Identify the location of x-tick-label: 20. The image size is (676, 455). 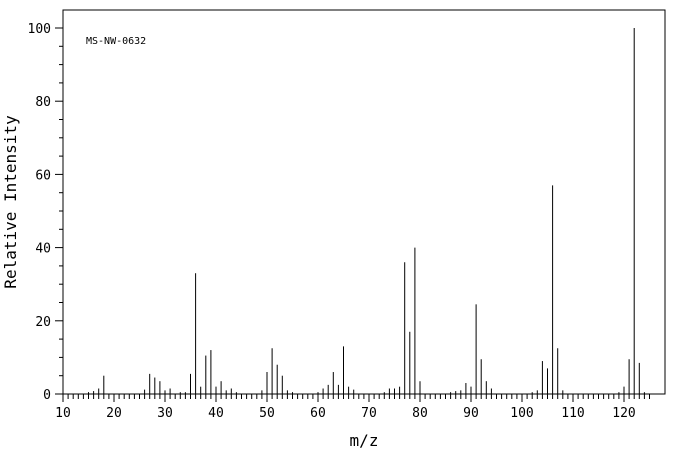
(114, 413).